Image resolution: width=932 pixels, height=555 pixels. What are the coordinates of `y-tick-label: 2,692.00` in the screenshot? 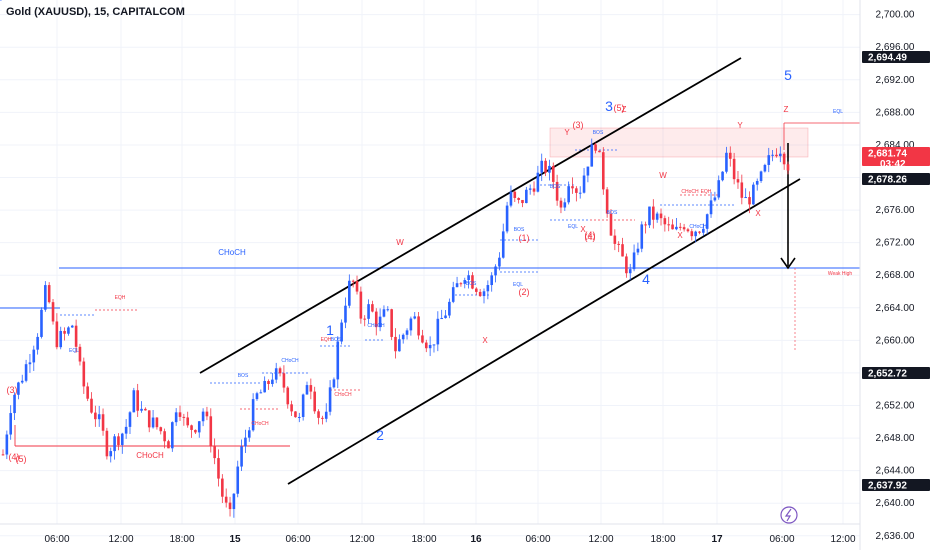 It's located at (895, 80).